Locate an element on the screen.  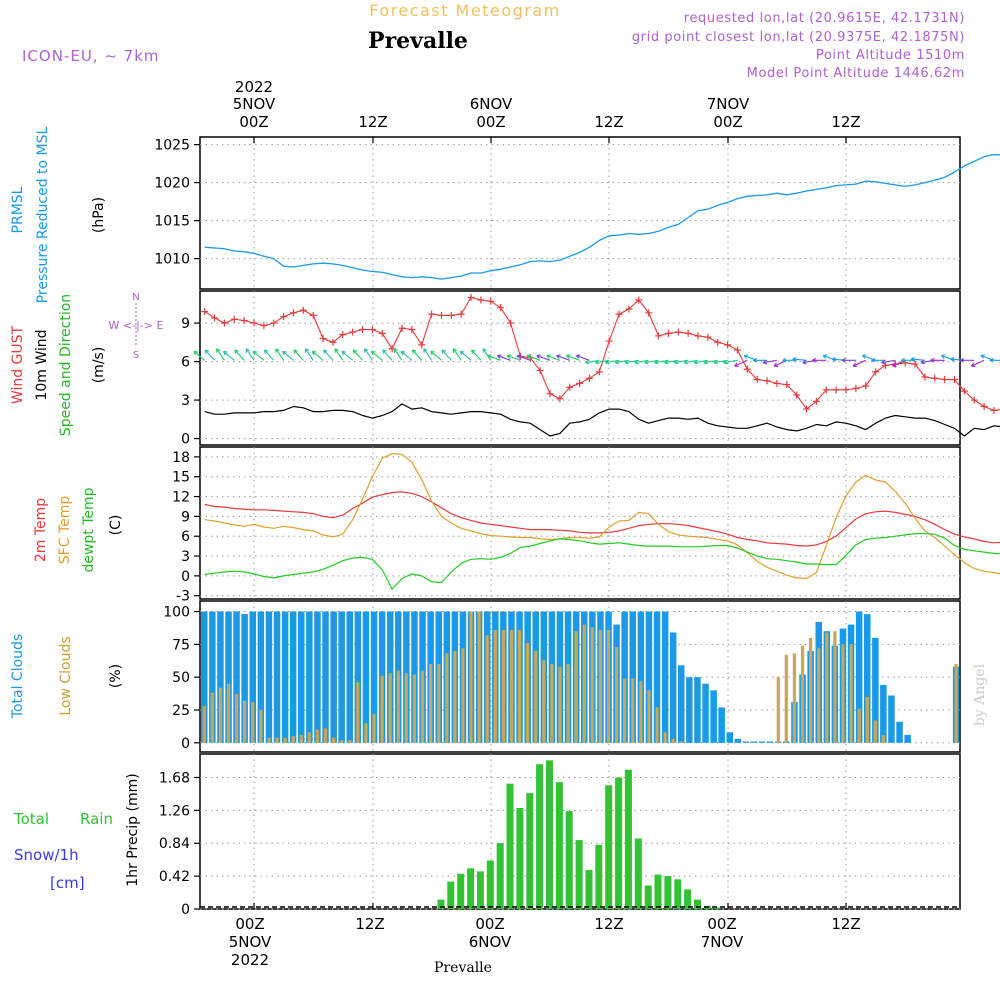
y-tick-label: 9 is located at coordinates (185, 324).